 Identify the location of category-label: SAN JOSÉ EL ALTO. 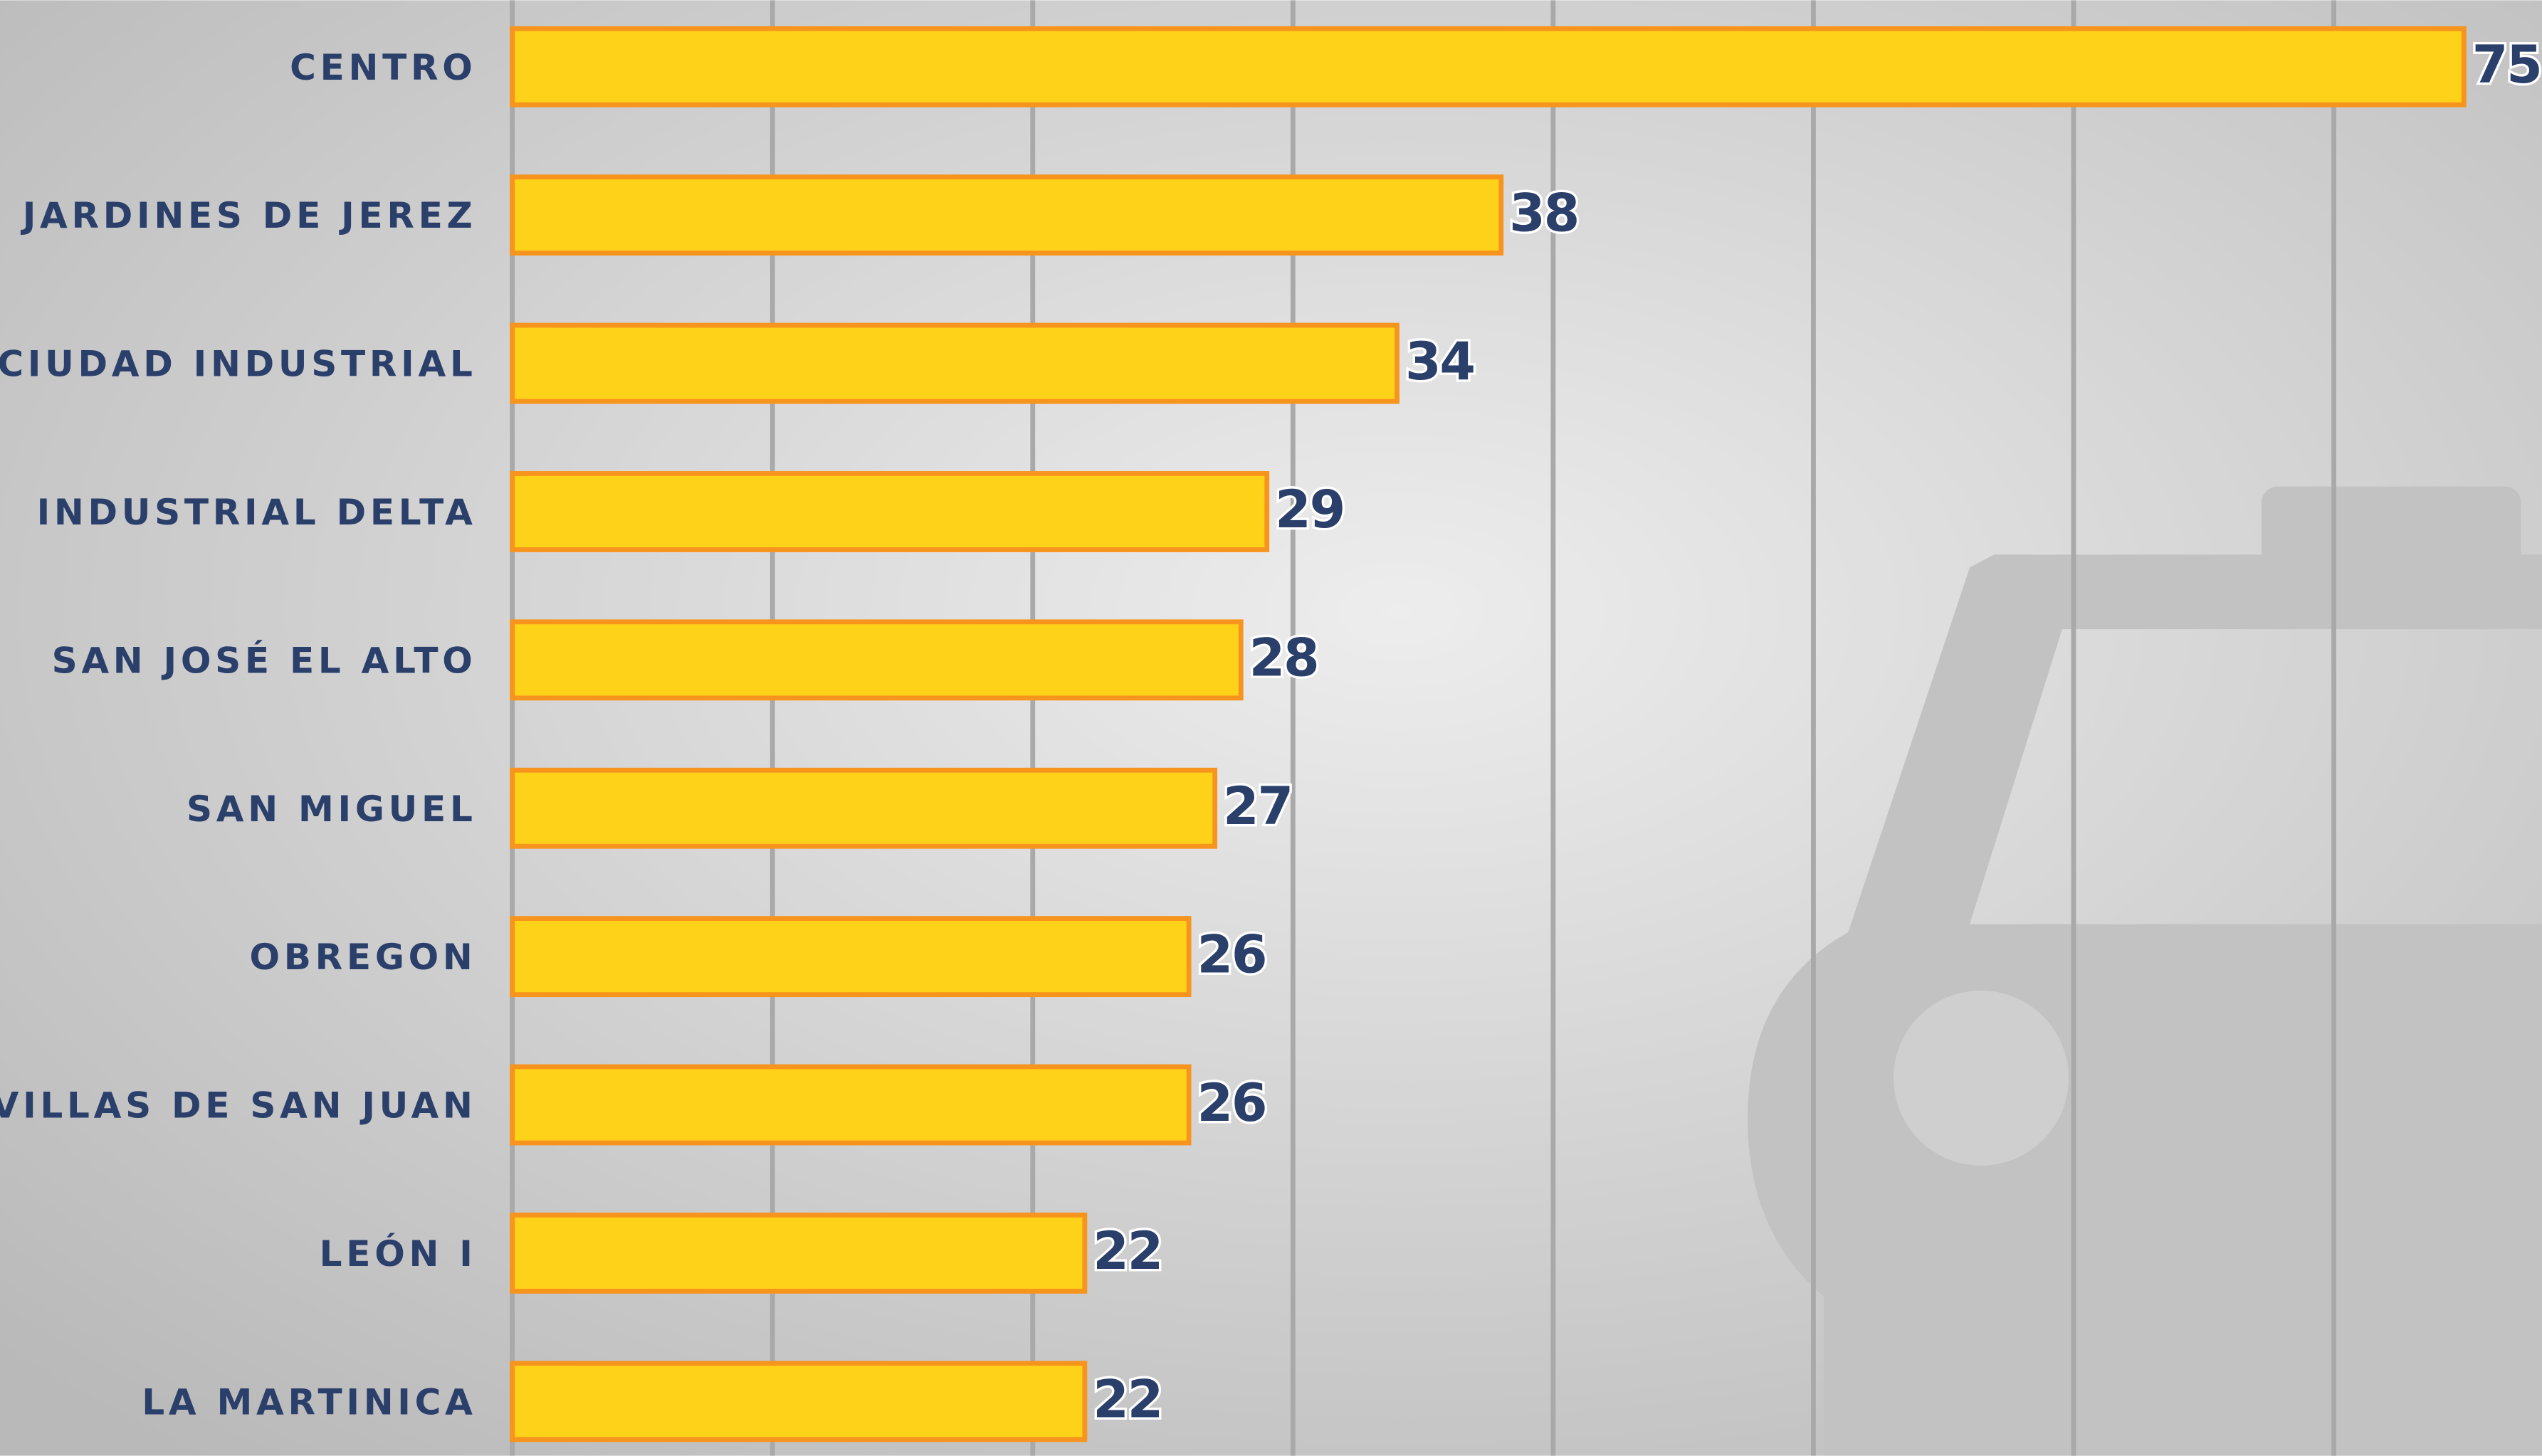
(264, 660).